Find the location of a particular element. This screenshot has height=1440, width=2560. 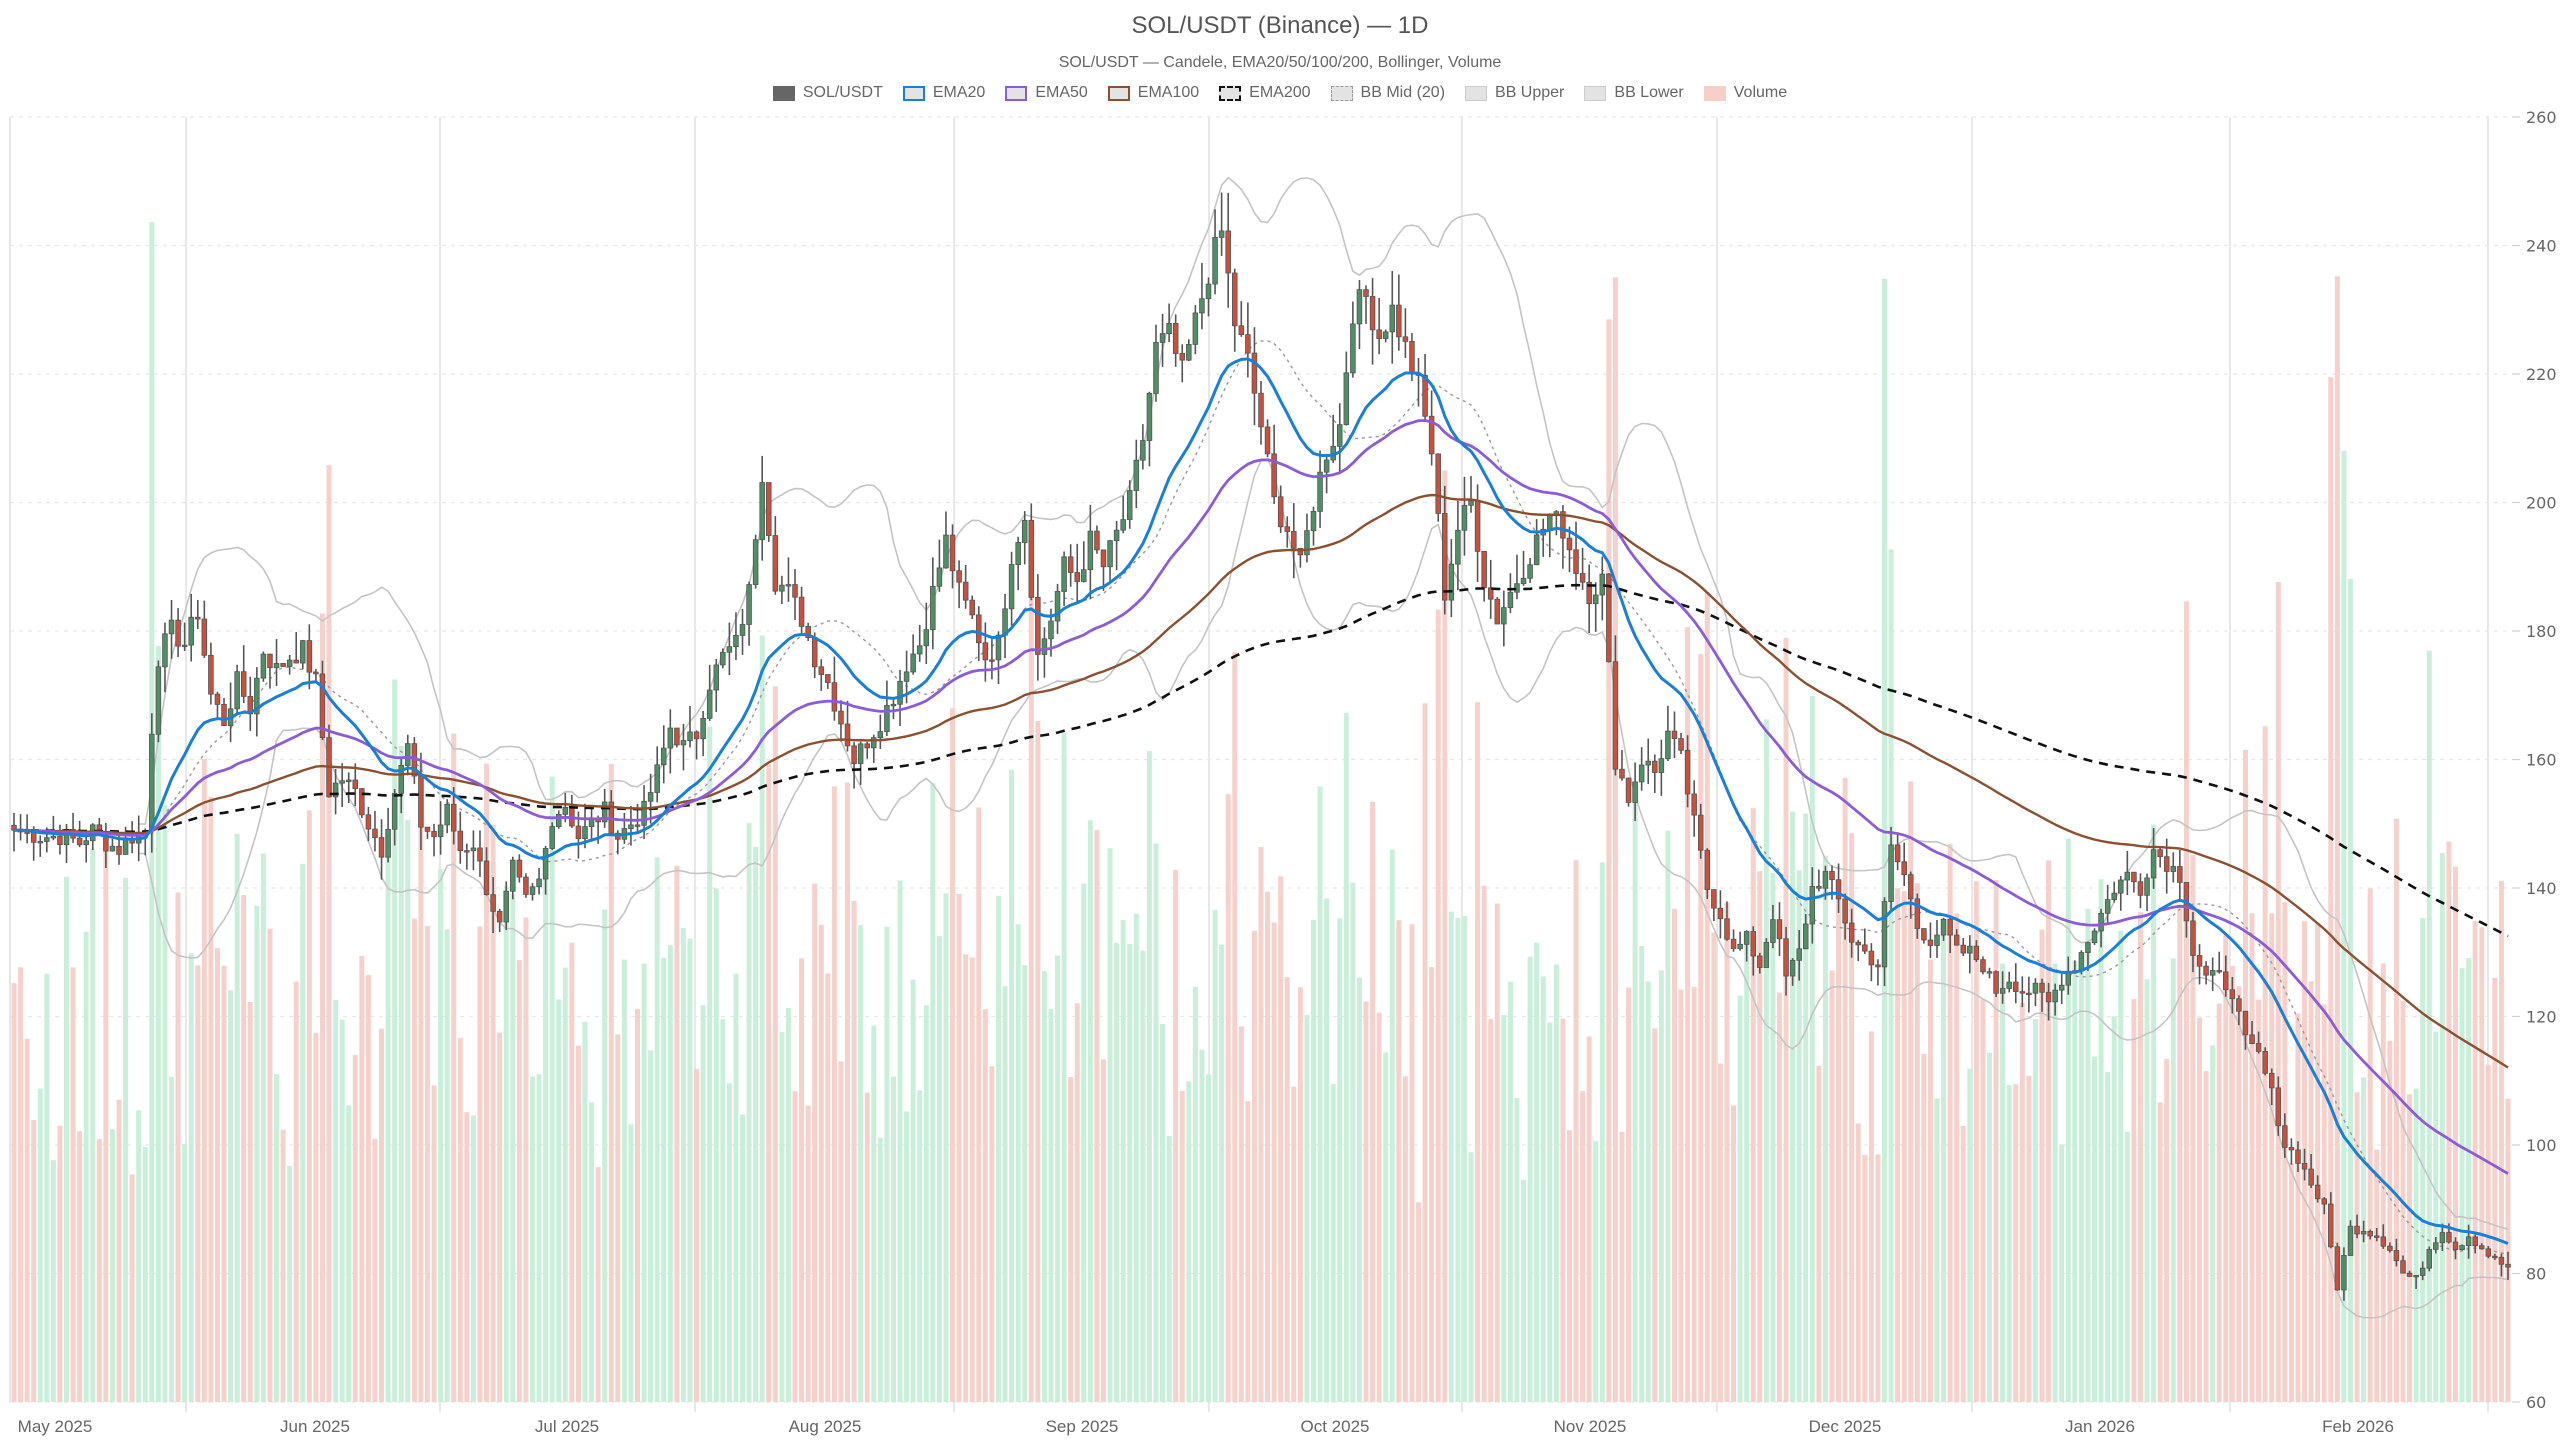

bbup-swatch-icon is located at coordinates (1476, 93).